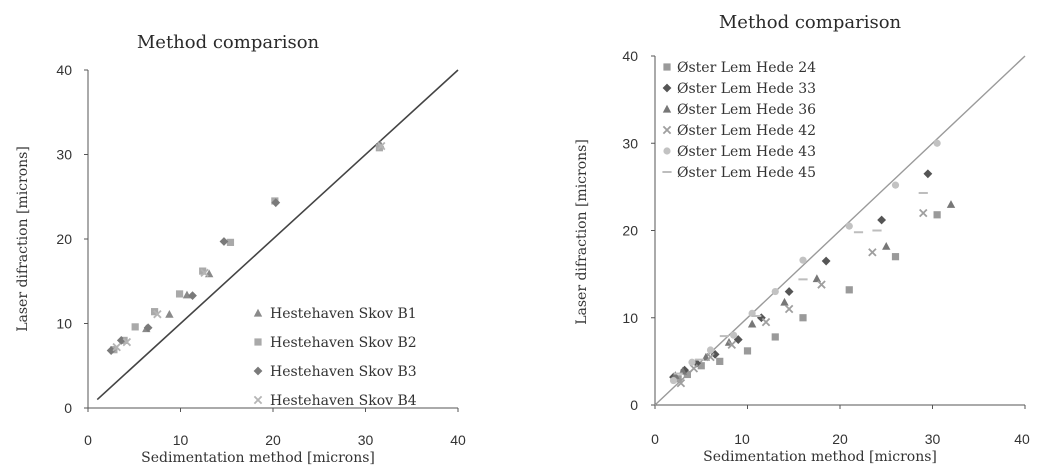  I want to click on y-tick-label: 10, so click(630, 318).